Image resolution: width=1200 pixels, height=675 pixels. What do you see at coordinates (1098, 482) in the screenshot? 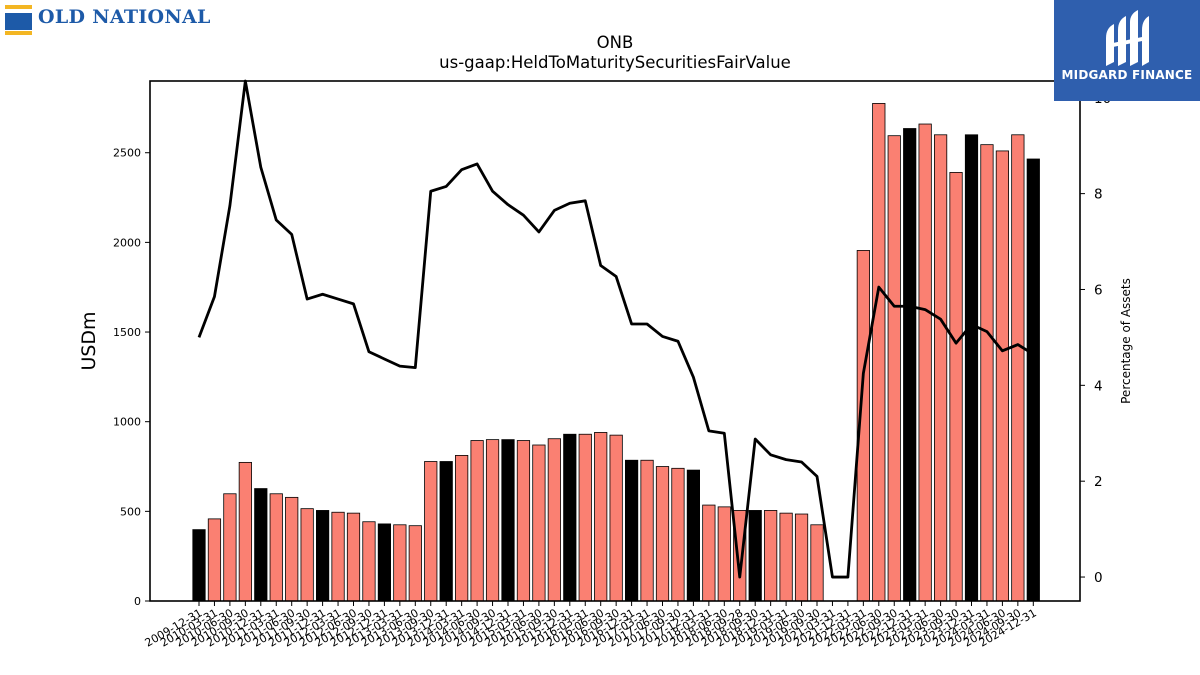
I see `y2-tick-label: 2` at bounding box center [1098, 482].